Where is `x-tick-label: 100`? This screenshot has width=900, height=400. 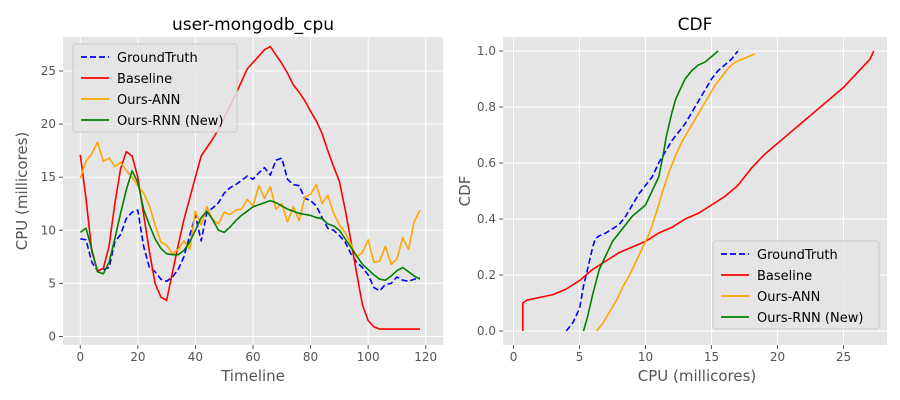 x-tick-label: 100 is located at coordinates (368, 357).